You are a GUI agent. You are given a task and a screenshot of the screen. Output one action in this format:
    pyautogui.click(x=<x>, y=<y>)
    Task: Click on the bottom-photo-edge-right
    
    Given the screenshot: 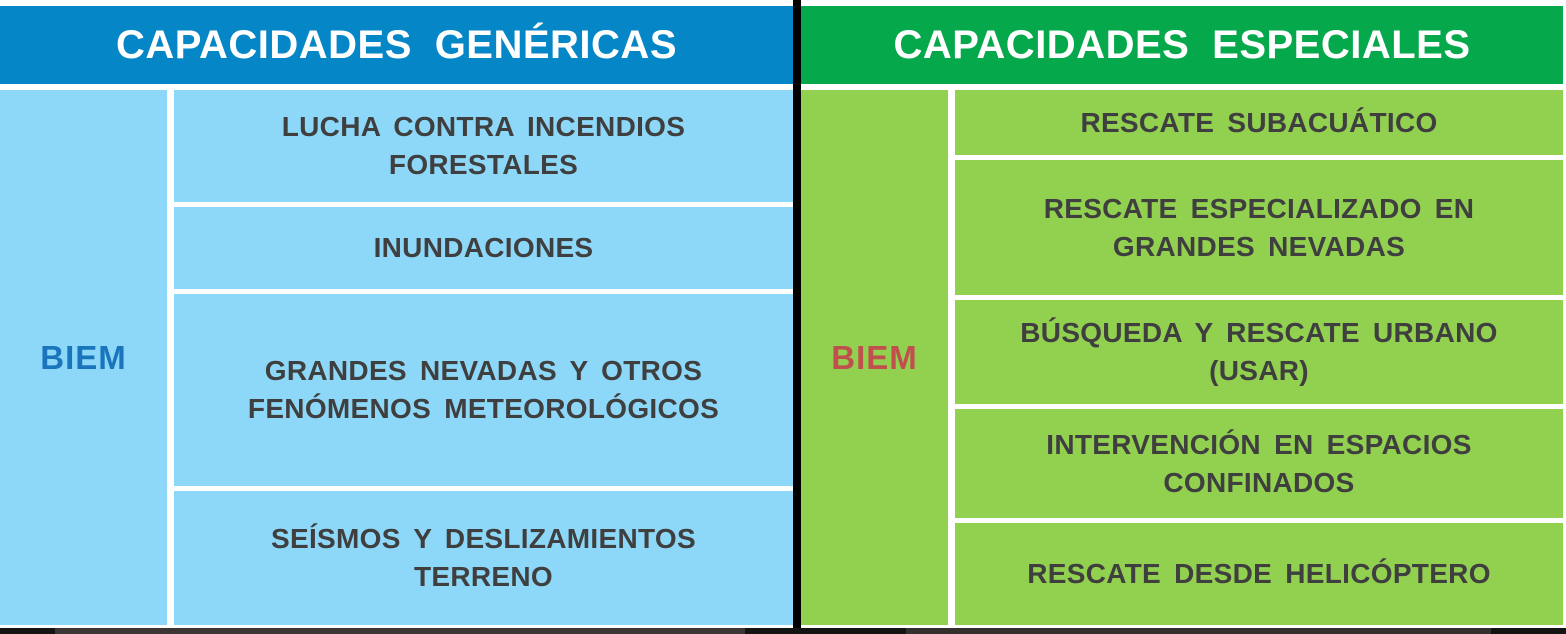 What is the action you would take?
    pyautogui.click(x=1198, y=631)
    